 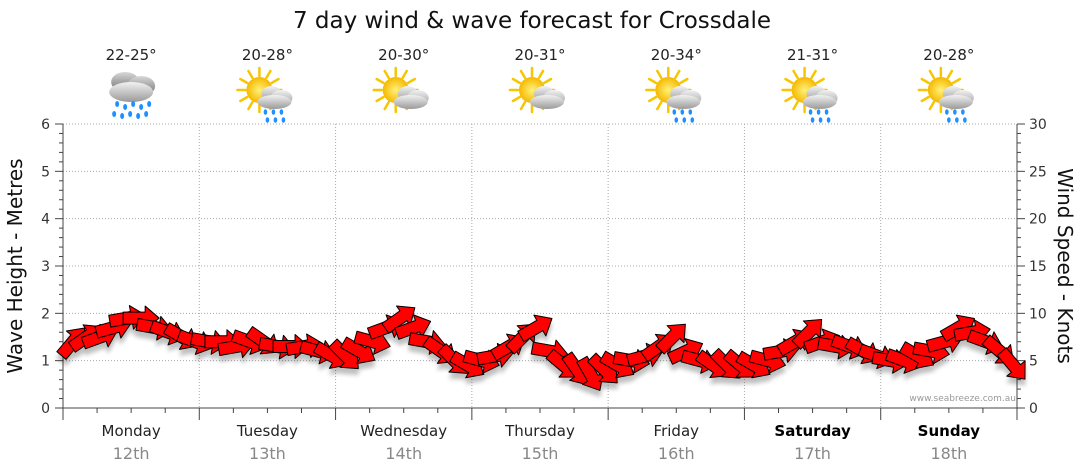 What do you see at coordinates (1065, 266) in the screenshot?
I see `right-axis-title: Wind Speed - Knots` at bounding box center [1065, 266].